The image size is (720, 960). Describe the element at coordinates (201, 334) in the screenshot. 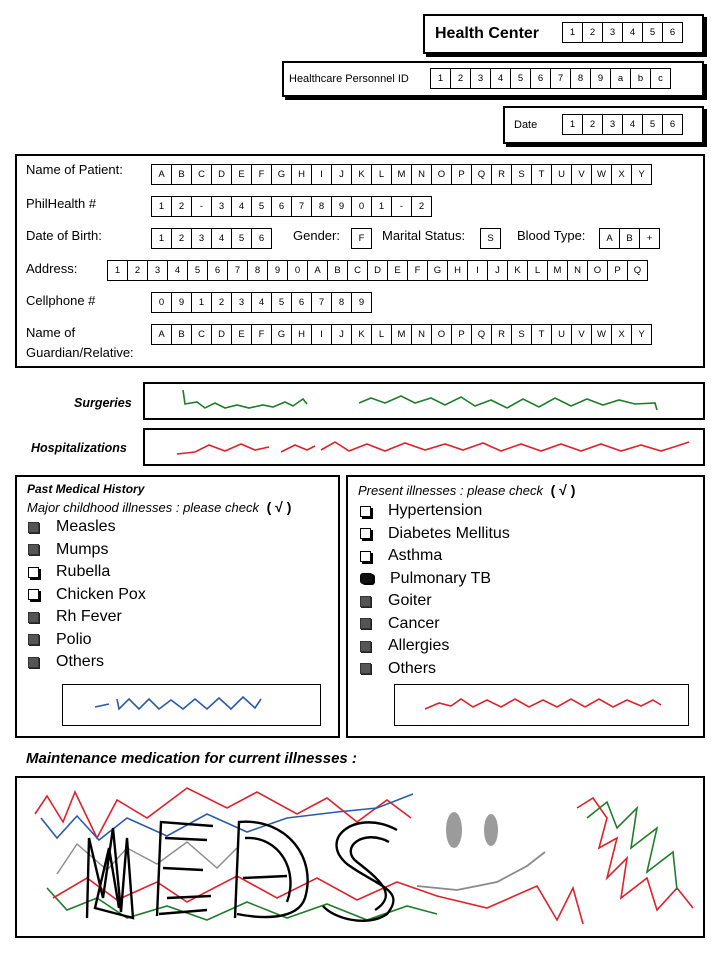

I see `entry-cell: C` at that location.